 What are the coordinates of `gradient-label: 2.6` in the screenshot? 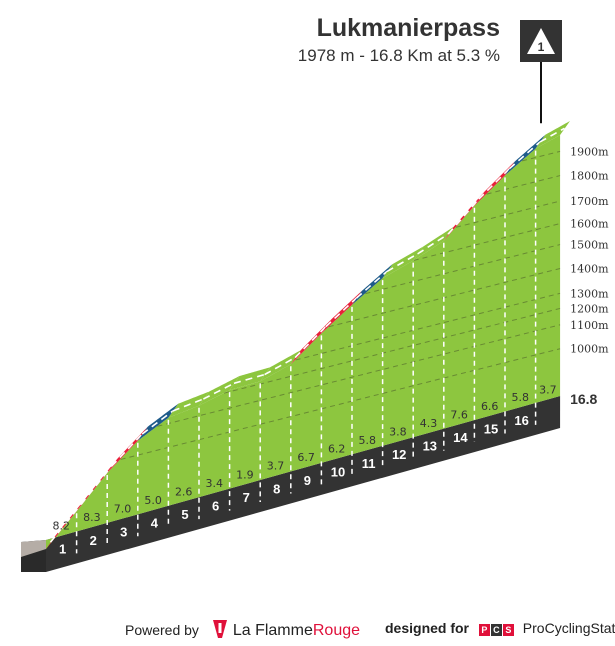 It's located at (184, 491).